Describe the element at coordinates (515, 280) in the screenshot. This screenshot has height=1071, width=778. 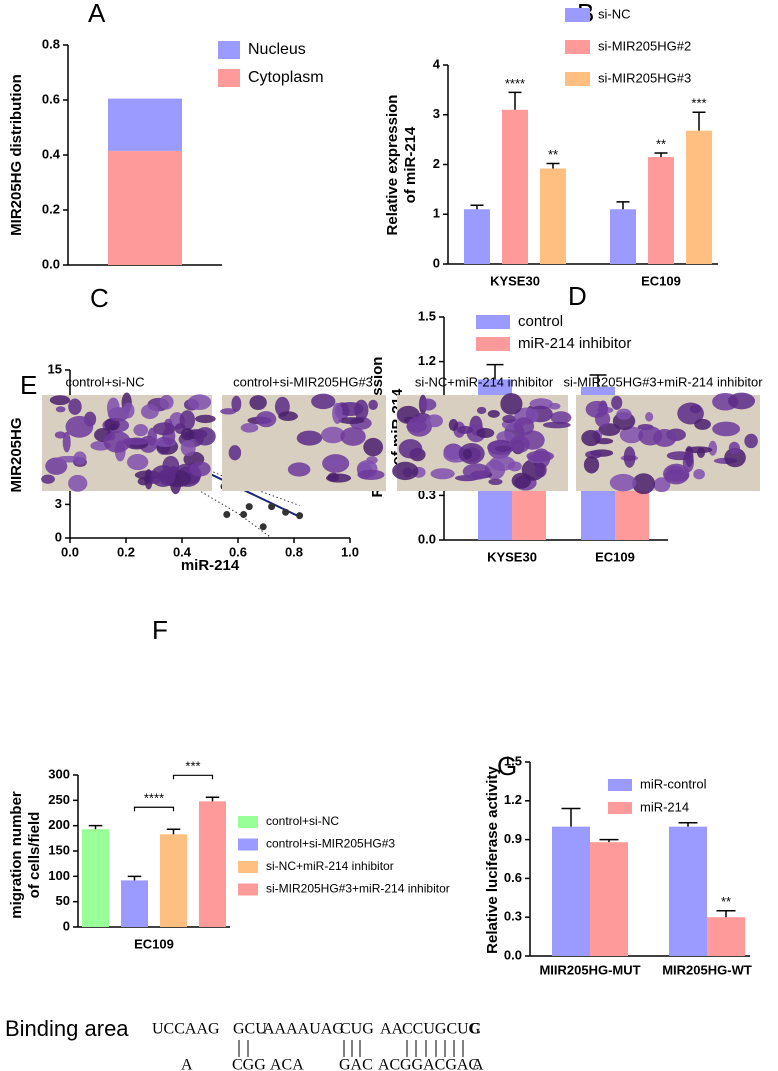
I see `x-tick-label: KYSE30` at that location.